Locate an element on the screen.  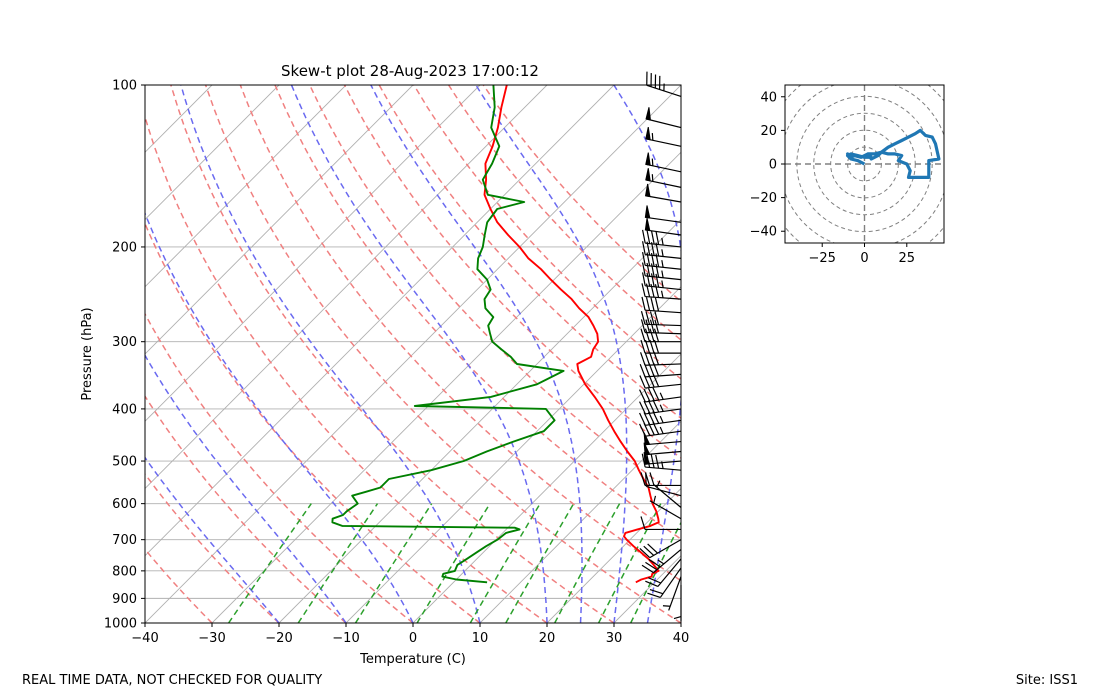
wind-barbs is located at coordinates (660, 346).